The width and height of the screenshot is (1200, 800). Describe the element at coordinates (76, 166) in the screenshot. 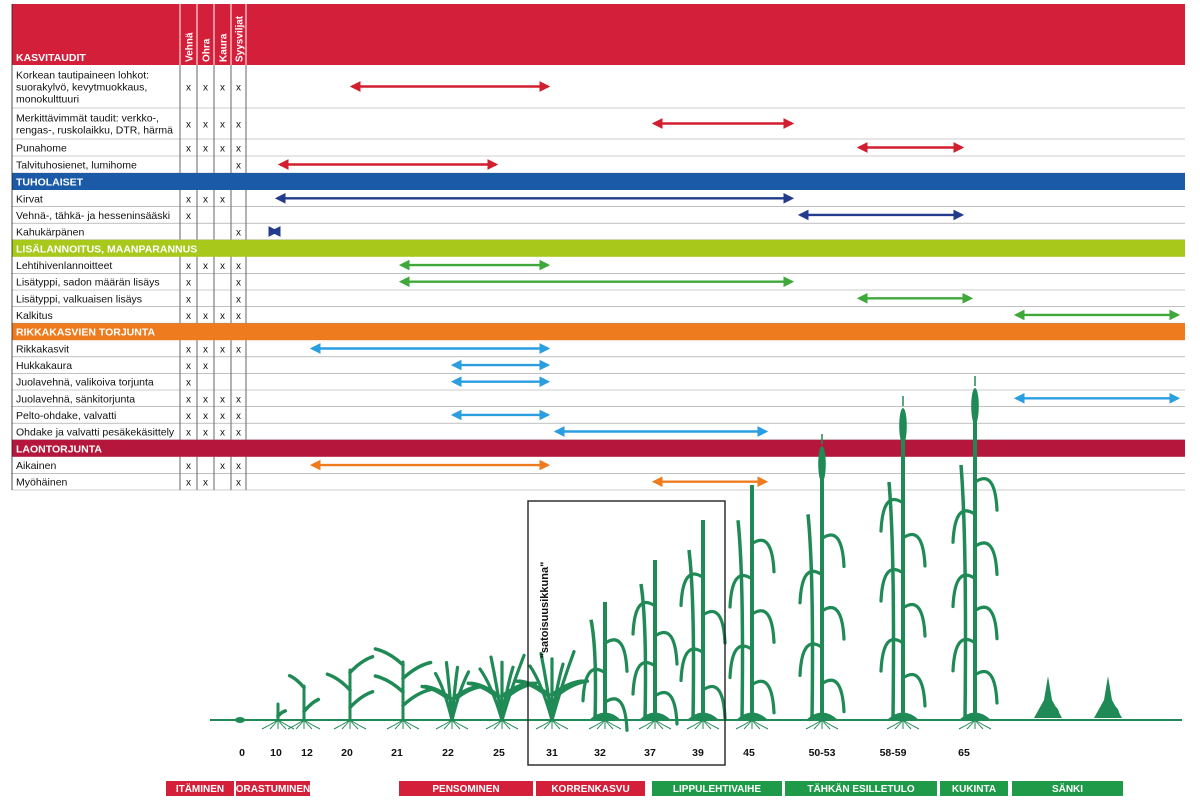

I see `row-label: Talvituhosienet, lumihome` at that location.